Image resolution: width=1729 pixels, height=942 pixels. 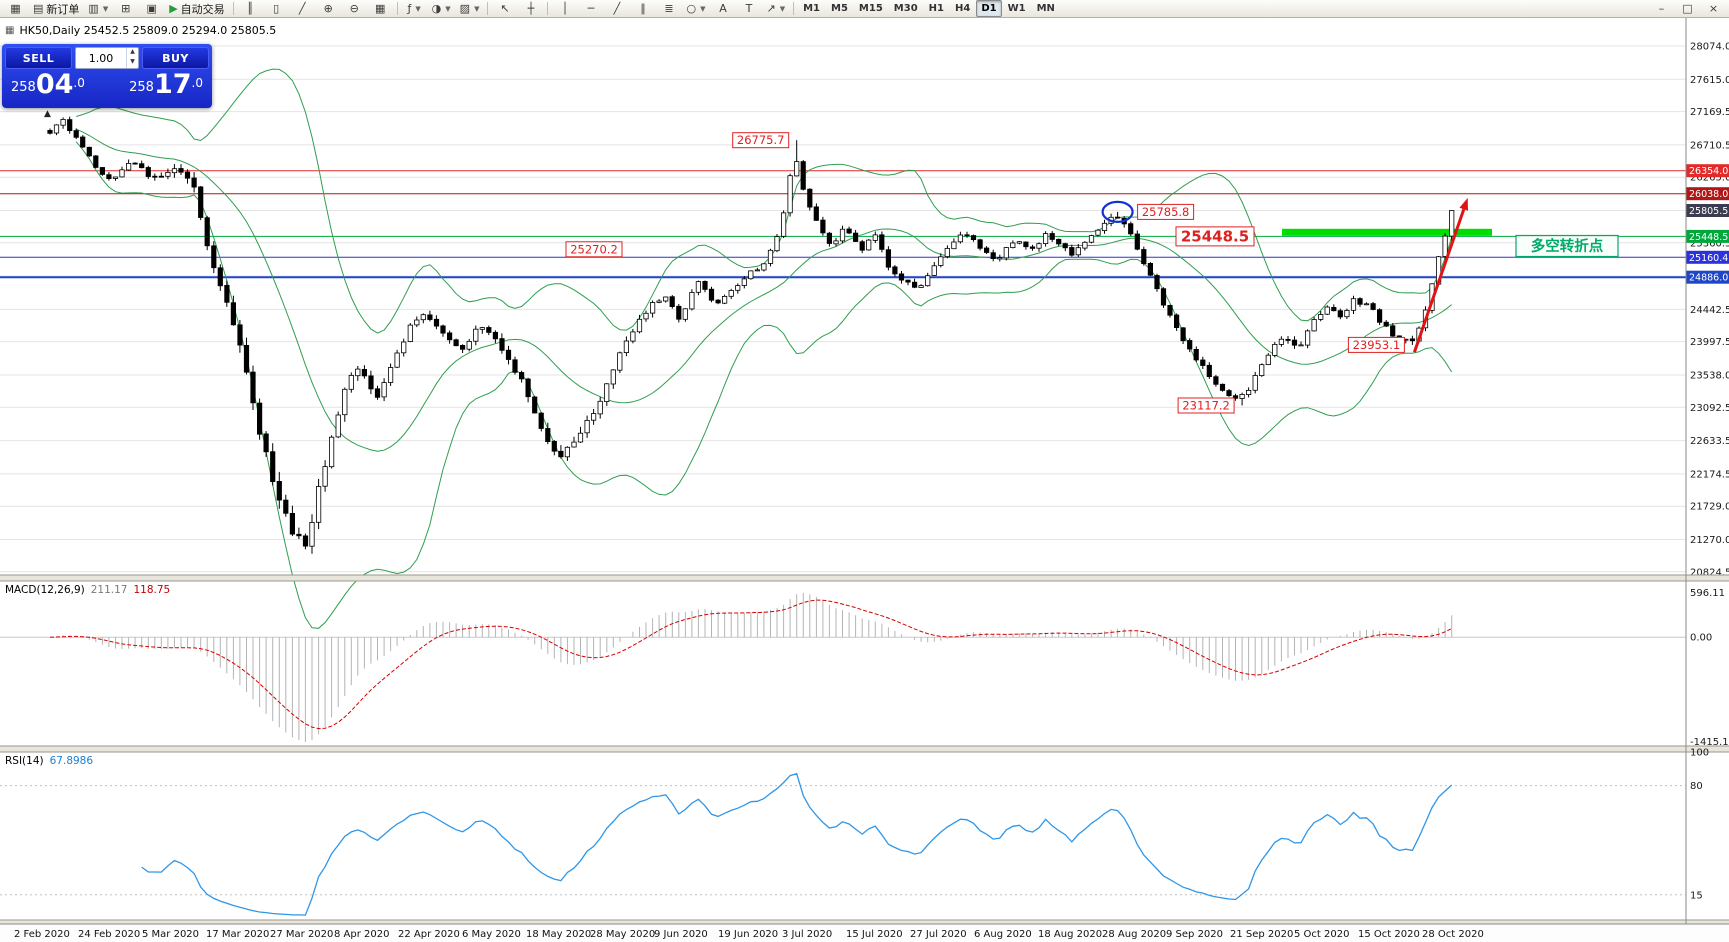 I want to click on new-chart-icon: ▦, so click(x=15, y=9).